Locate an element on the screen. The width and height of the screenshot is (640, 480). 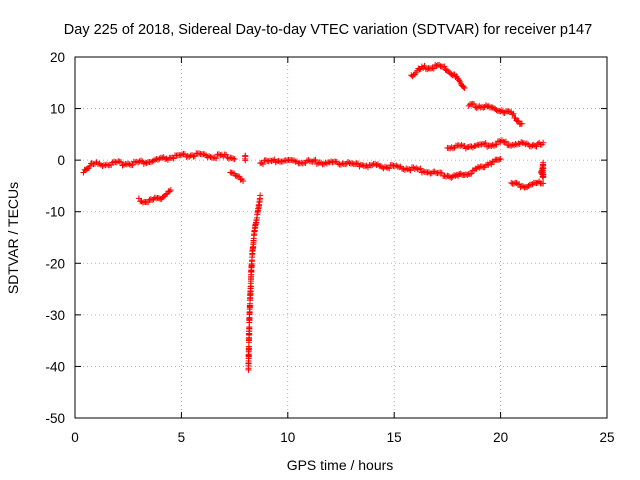
y-tick-label: -50 is located at coordinates (55, 418).